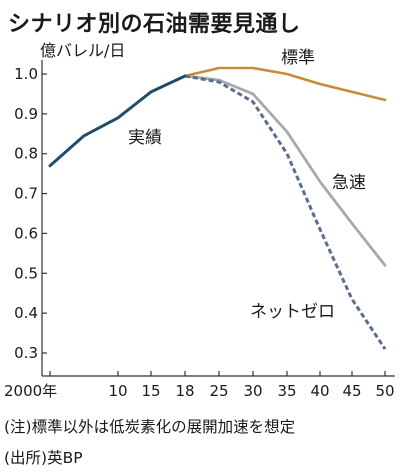 The height and width of the screenshot is (476, 400). What do you see at coordinates (298, 58) in the screenshot?
I see `series-label-standard: 標準` at bounding box center [298, 58].